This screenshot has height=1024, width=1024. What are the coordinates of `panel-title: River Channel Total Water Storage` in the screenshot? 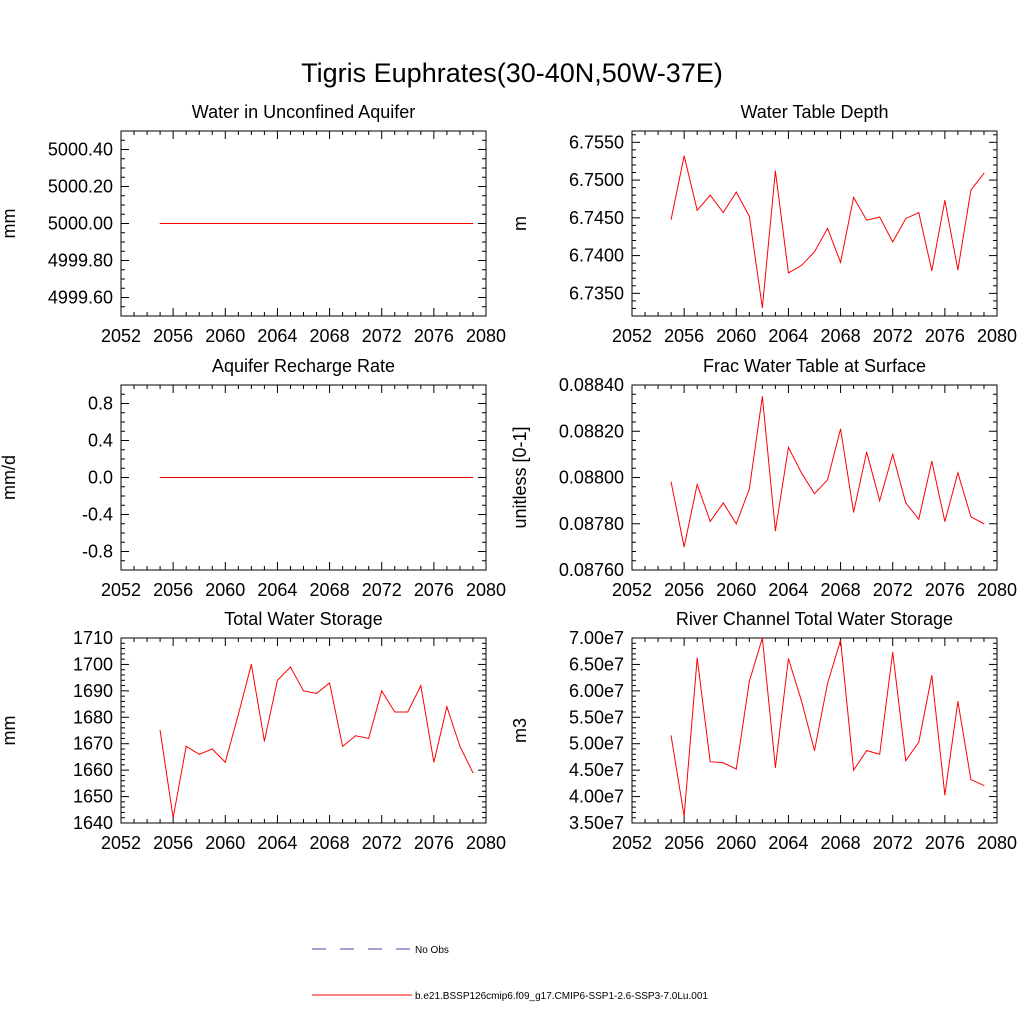 It's located at (814, 619).